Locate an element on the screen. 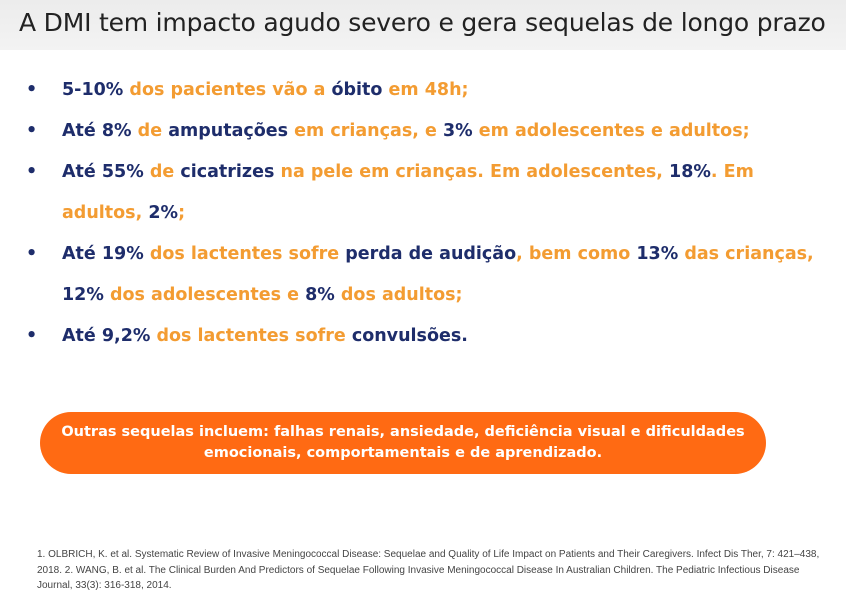 Image resolution: width=846 pixels, height=598 pixels. bullet-text: 5-10% dos pacientes vão a óbito em 48h; is located at coordinates (265, 90).